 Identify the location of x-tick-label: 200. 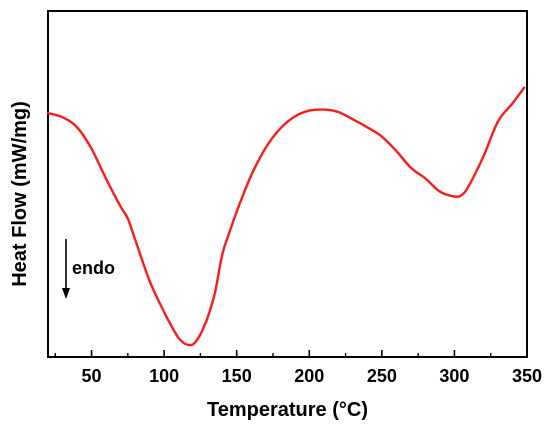
(309, 376).